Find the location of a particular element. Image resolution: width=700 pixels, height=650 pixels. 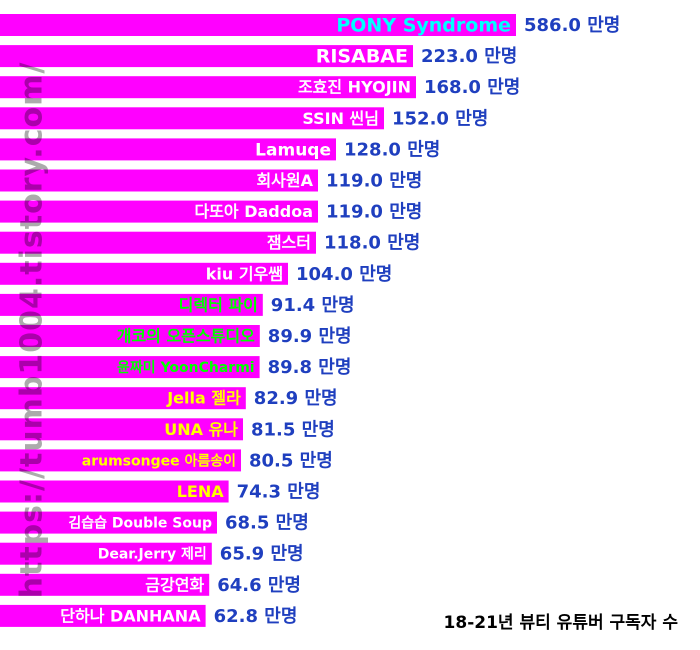

category-label: LENA is located at coordinates (201, 491).